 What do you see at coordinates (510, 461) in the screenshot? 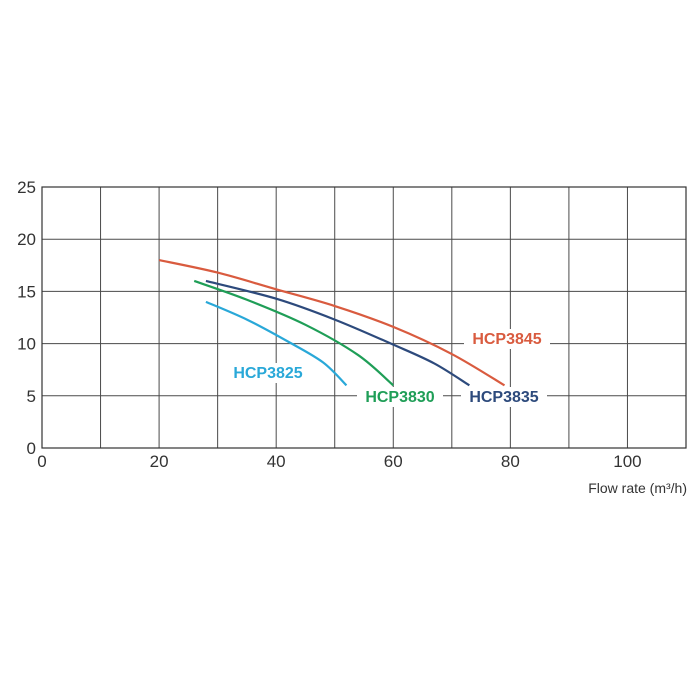
I see `x-tick-label: 80` at bounding box center [510, 461].